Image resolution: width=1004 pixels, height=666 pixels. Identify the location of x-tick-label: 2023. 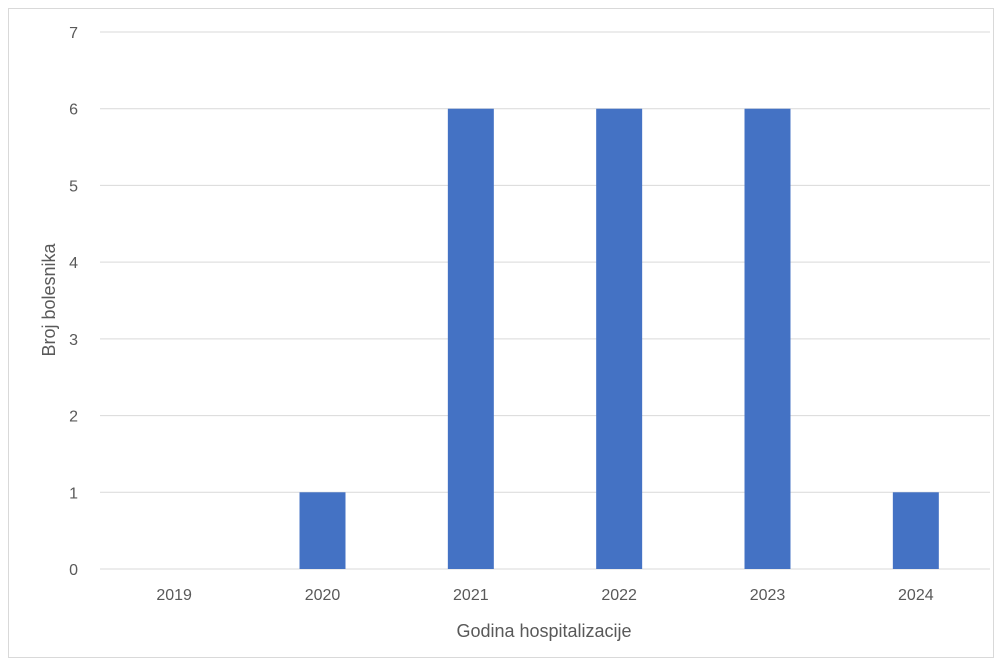
(768, 595).